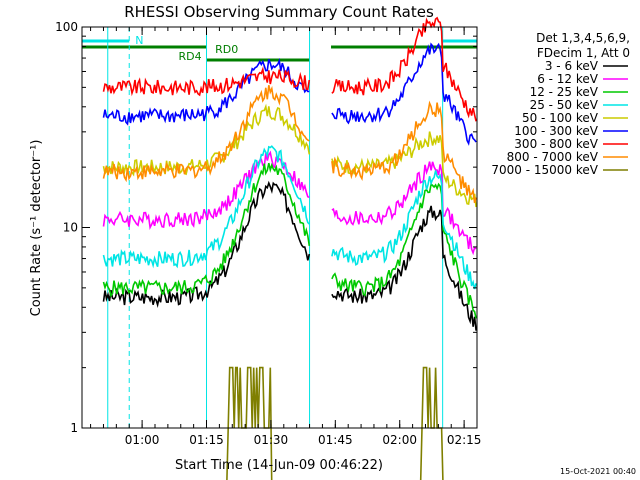 This screenshot has height=480, width=640. What do you see at coordinates (399, 440) in the screenshot?
I see `x-tick-label: 02:00` at bounding box center [399, 440].